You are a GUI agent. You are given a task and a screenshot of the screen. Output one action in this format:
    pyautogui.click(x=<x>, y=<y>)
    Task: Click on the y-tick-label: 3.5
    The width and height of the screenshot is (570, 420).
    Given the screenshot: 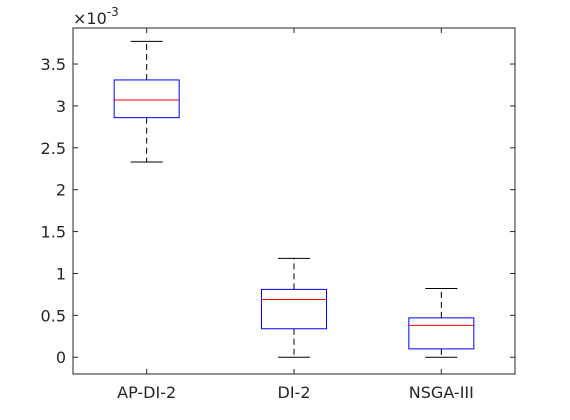 What is the action you would take?
    pyautogui.click(x=53, y=64)
    